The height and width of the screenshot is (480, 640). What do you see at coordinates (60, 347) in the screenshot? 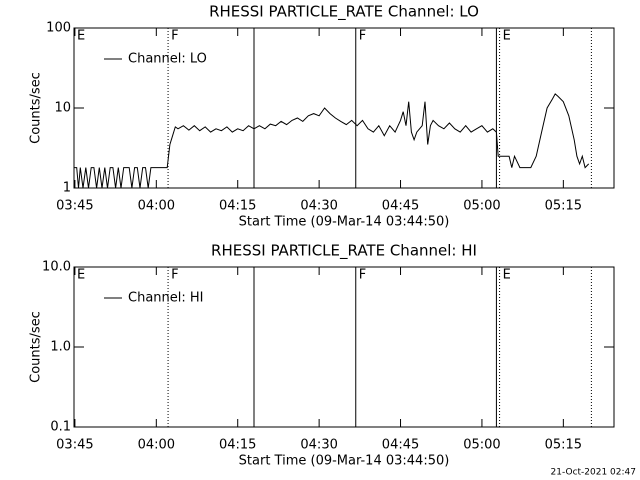
I see `y-tick-label: 1.0` at bounding box center [60, 347].